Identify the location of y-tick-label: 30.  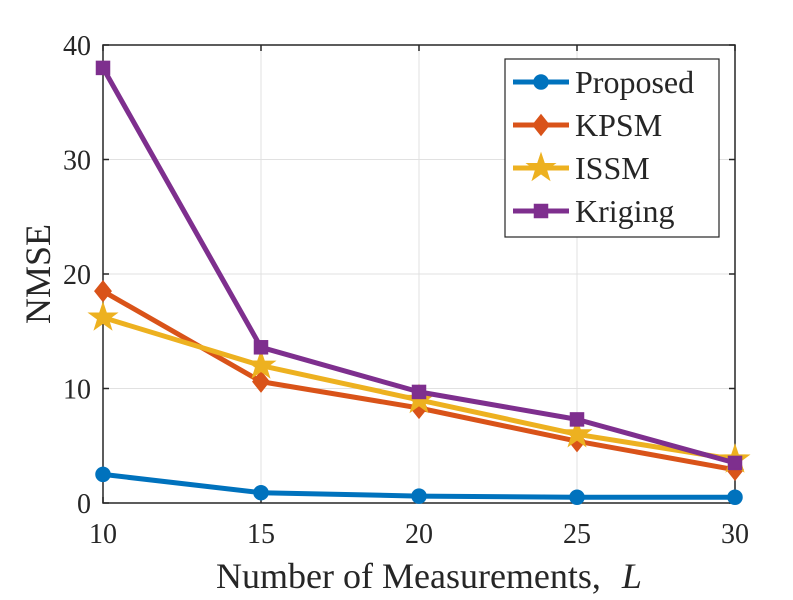
(77, 161).